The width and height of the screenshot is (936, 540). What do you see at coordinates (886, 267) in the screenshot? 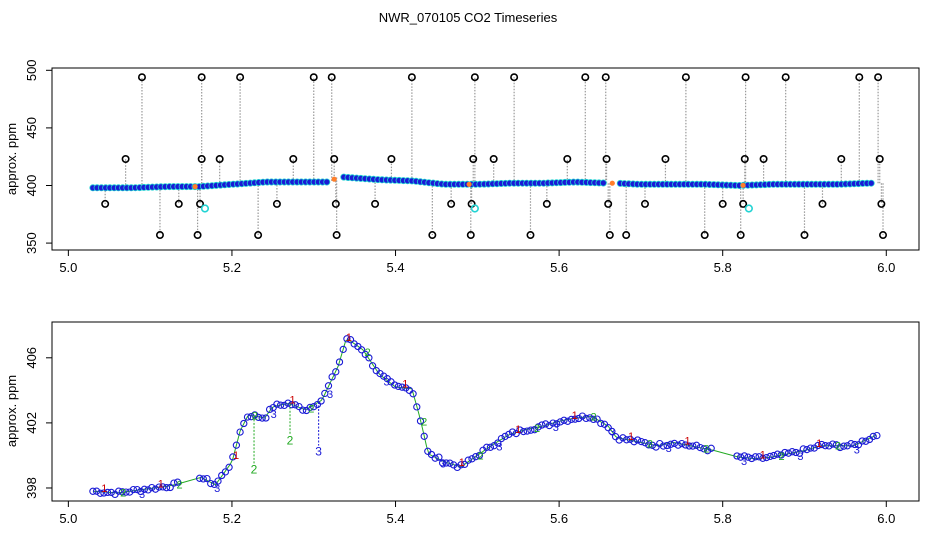
I see `x-tick-label: 6.0` at bounding box center [886, 267].